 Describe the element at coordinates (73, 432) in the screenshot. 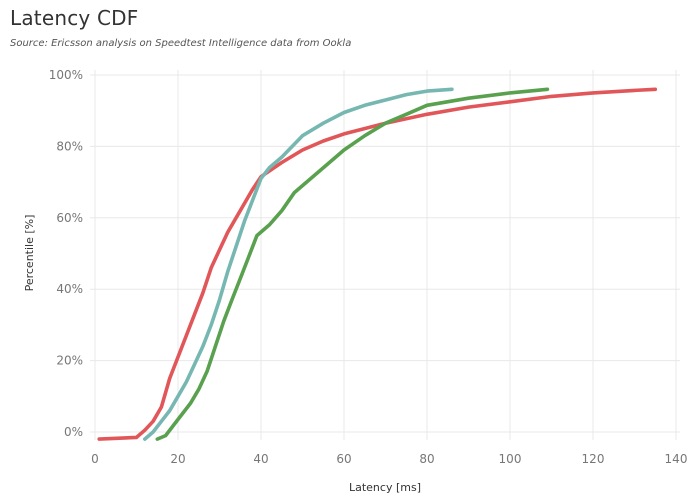

I see `y-tick-label: 0%` at that location.